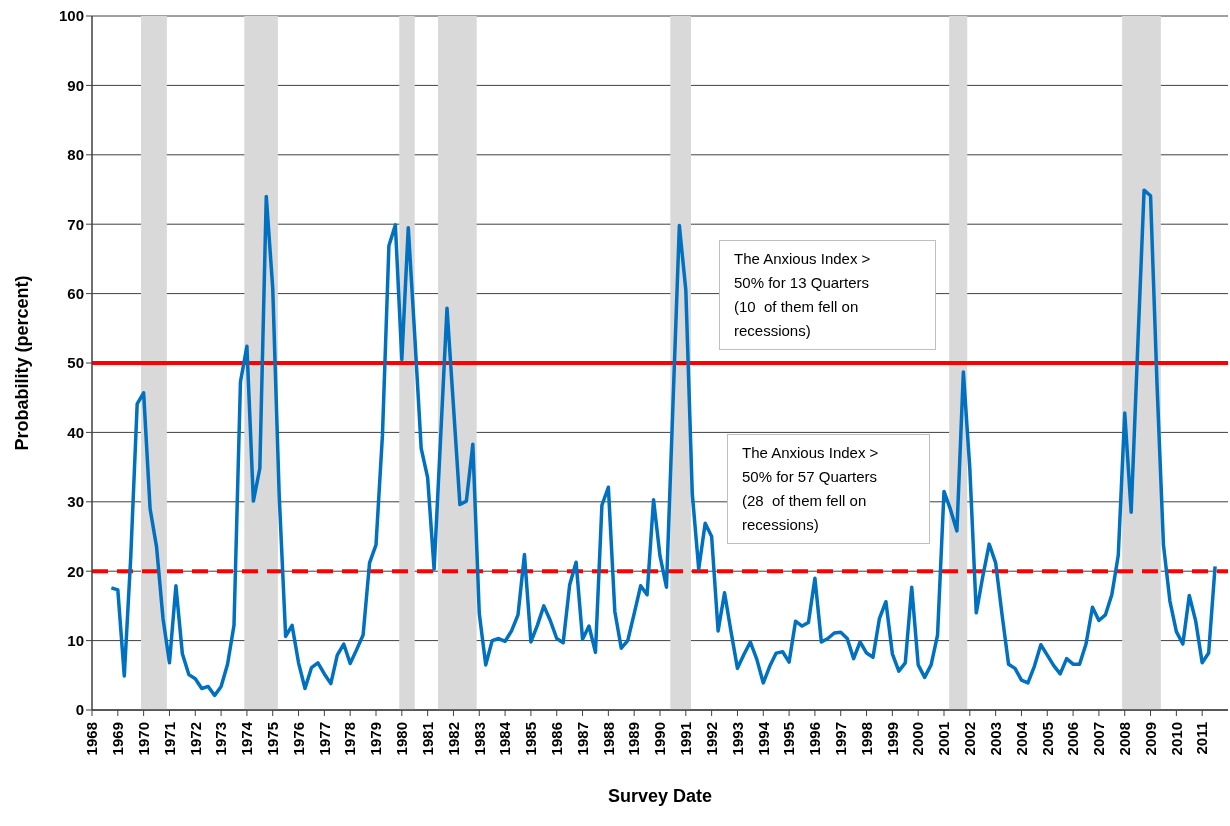 This screenshot has width=1230, height=826. Describe the element at coordinates (556, 739) in the screenshot. I see `x-tick-label: 1986` at that location.